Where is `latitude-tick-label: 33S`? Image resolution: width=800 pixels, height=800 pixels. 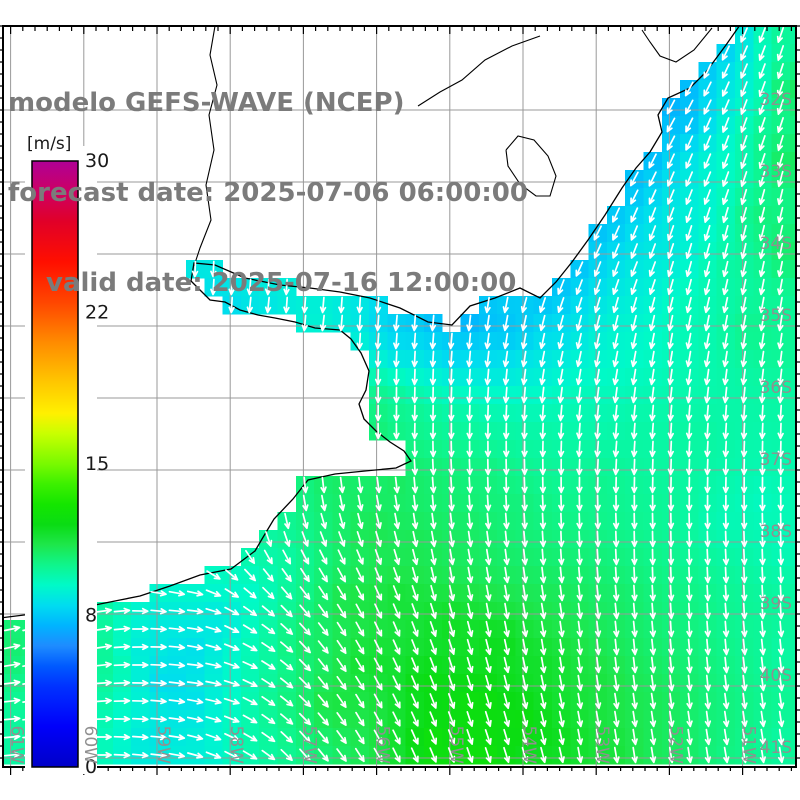
latitude-tick-label: 33S is located at coordinates (776, 172).